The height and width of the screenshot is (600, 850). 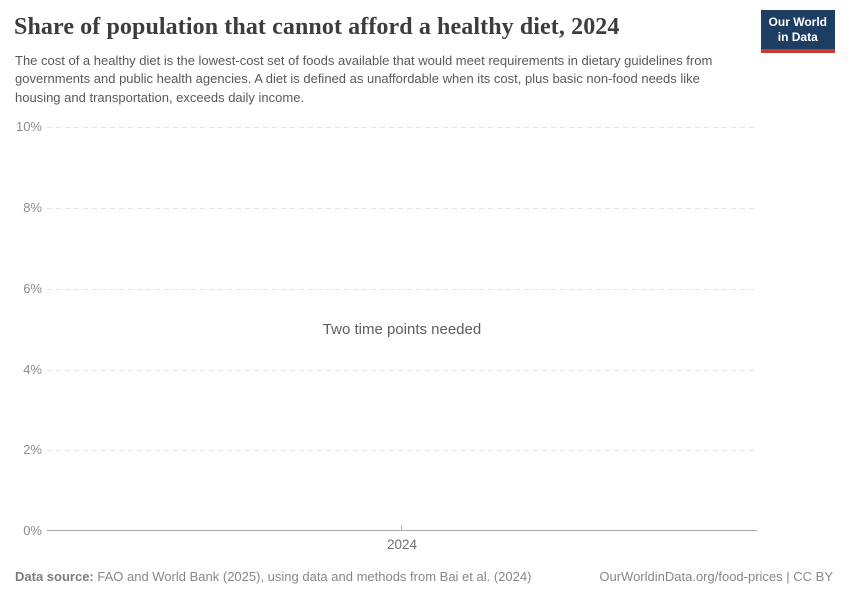 What do you see at coordinates (797, 37) in the screenshot?
I see `owid-logo-line2: in Data` at bounding box center [797, 37].